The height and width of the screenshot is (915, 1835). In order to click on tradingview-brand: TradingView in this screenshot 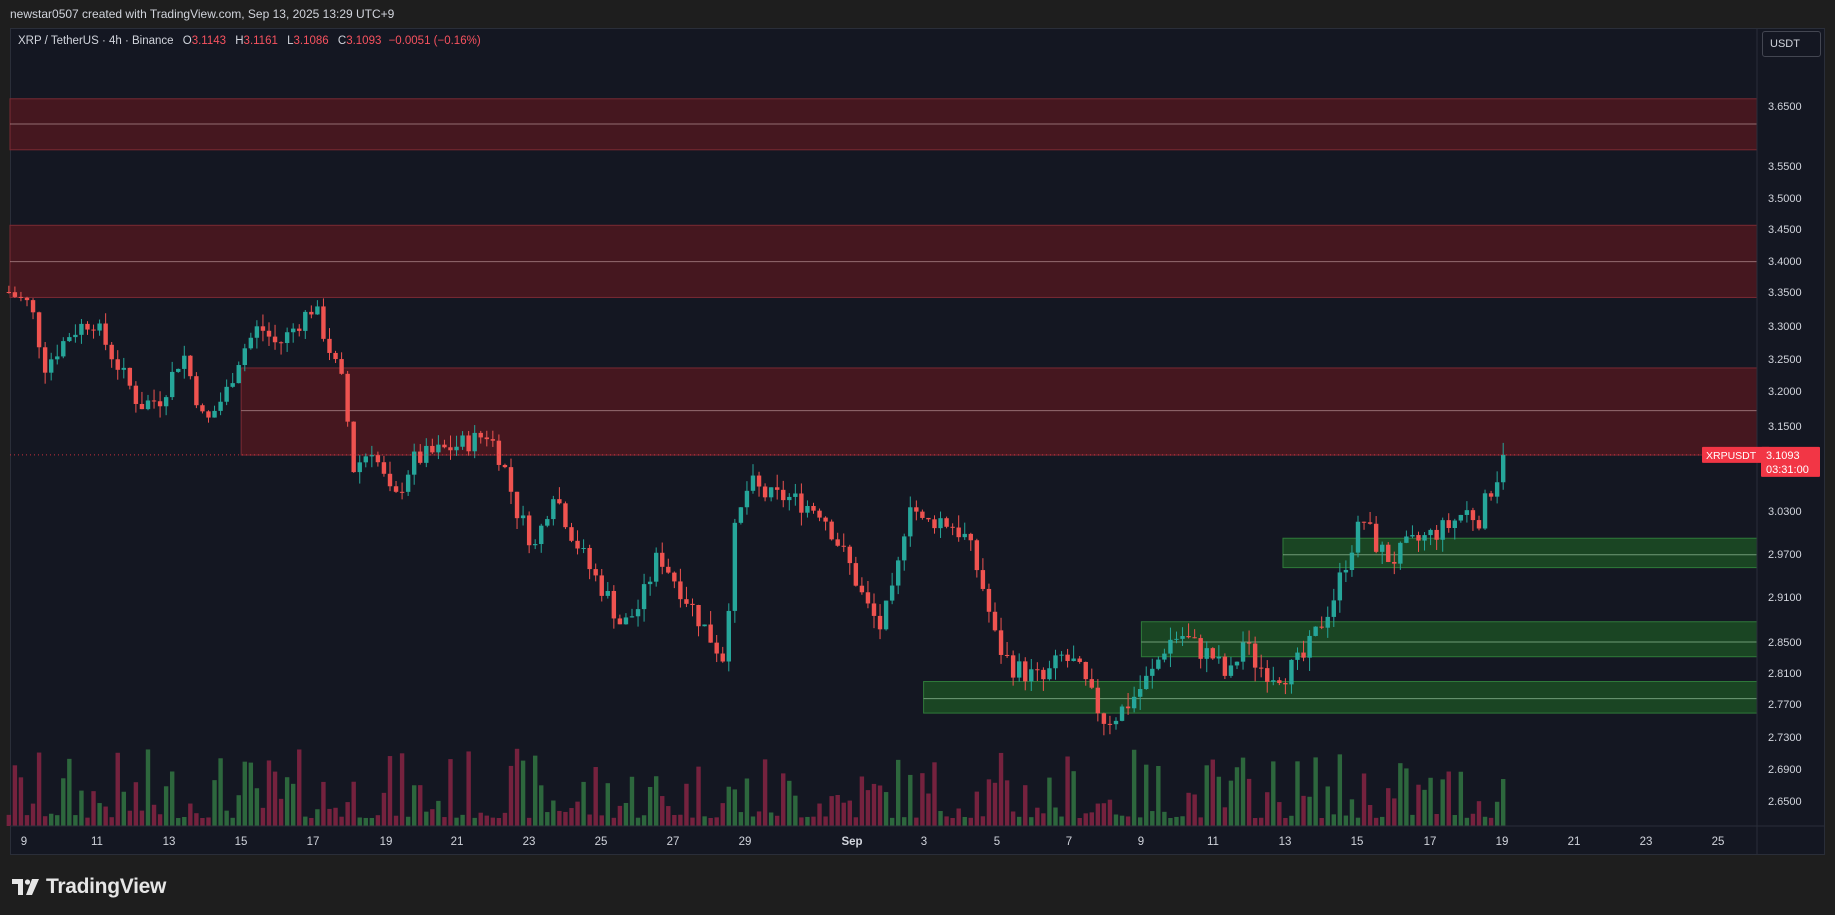, I will do `click(89, 887)`.